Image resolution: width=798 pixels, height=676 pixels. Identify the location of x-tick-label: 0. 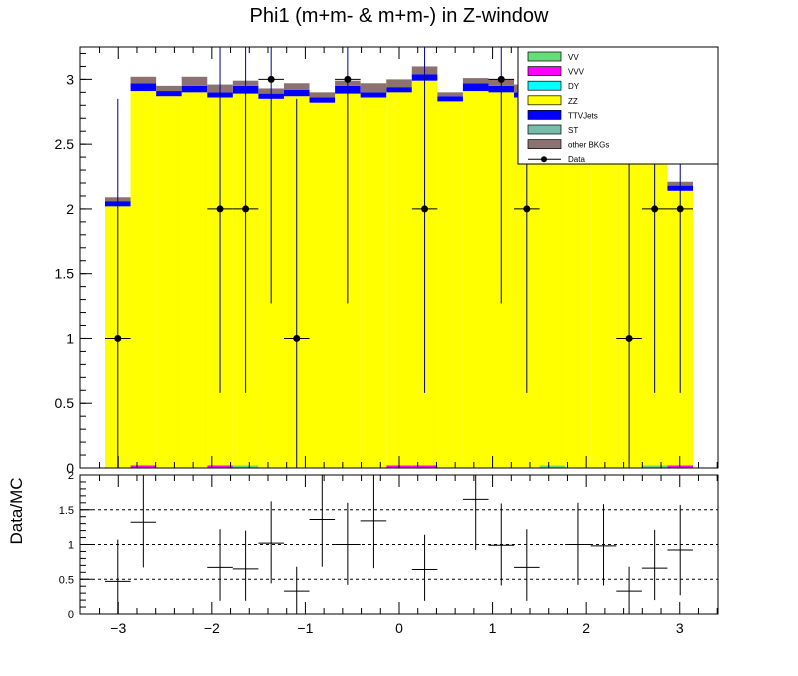
(399, 628).